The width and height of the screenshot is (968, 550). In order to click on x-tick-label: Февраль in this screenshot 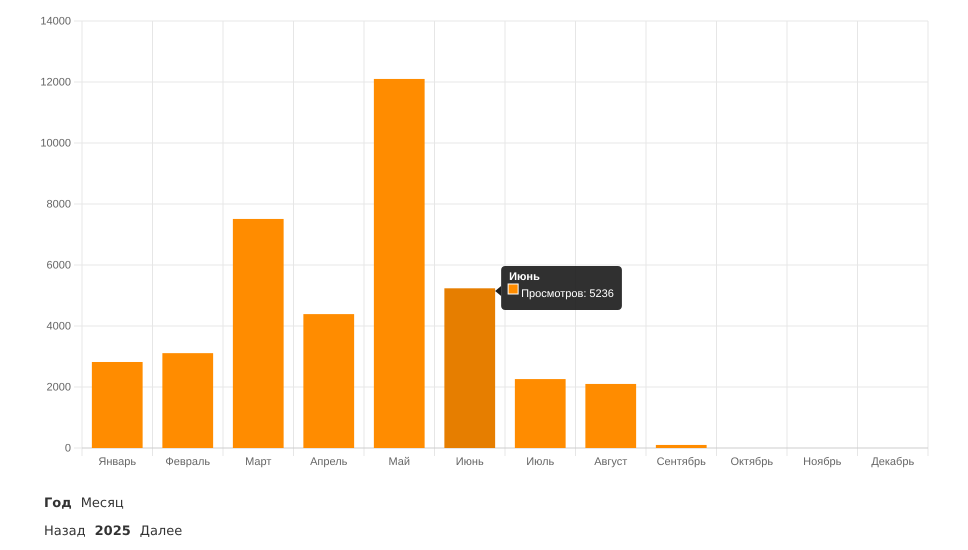, I will do `click(187, 462)`.